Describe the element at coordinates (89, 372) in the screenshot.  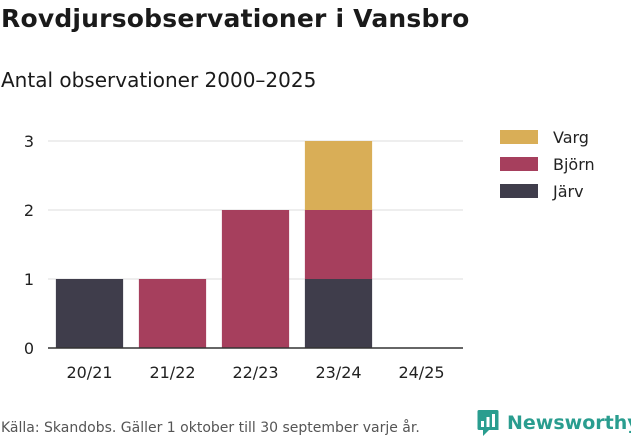
I see `x-tick-label: 20/21` at that location.